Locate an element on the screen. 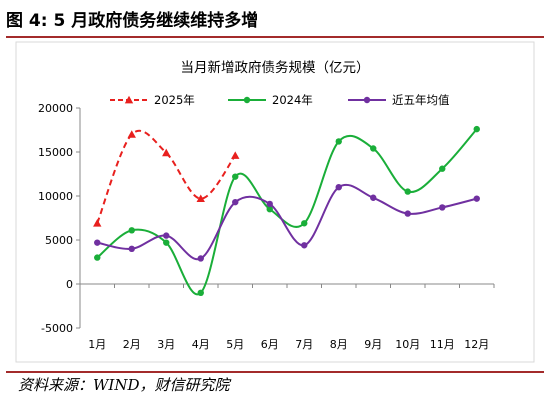 The width and height of the screenshot is (550, 411). x-tick-label: 9月 is located at coordinates (373, 344).